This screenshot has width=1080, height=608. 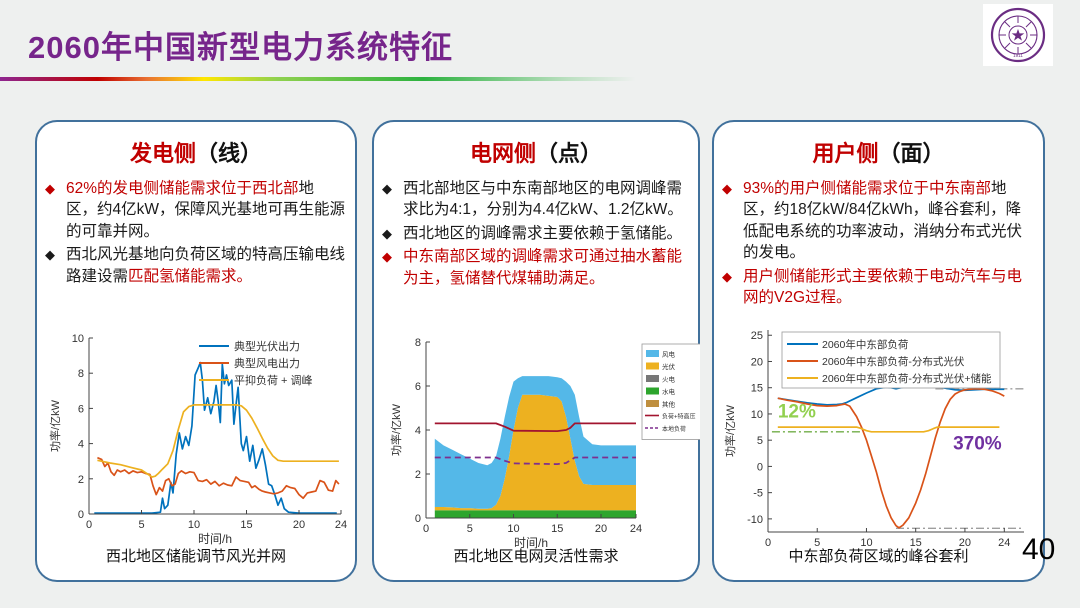 I want to click on panel-title: 电网侧（点）, so click(x=536, y=152).